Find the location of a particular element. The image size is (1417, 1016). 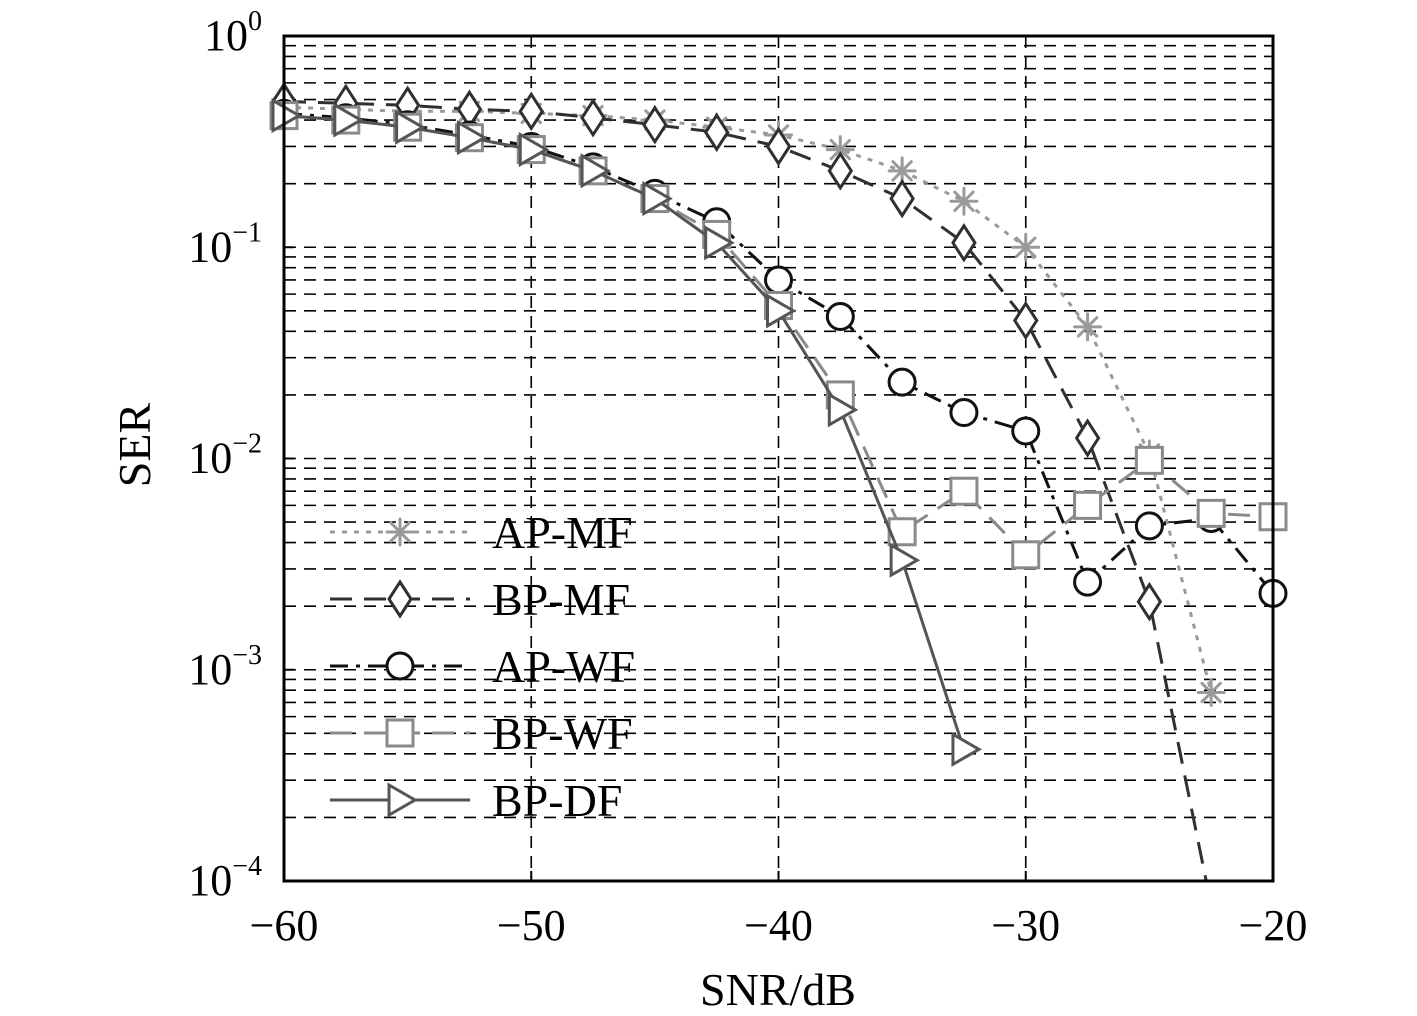

legend-label: AP-WF is located at coordinates (563, 666).